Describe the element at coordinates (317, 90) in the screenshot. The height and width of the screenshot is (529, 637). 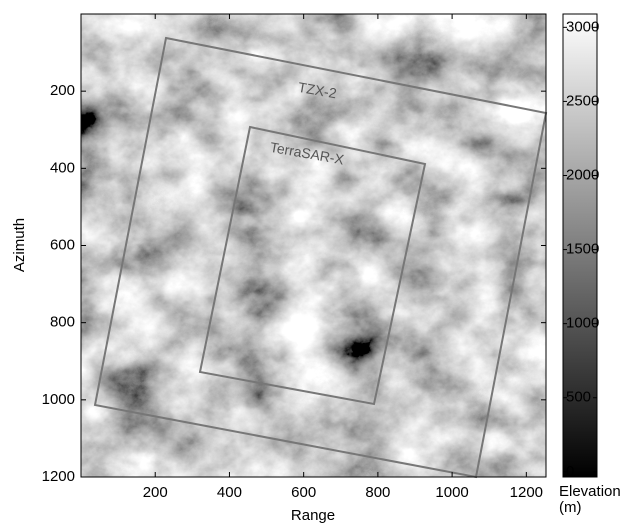
I see `annotation: TZX-2` at that location.